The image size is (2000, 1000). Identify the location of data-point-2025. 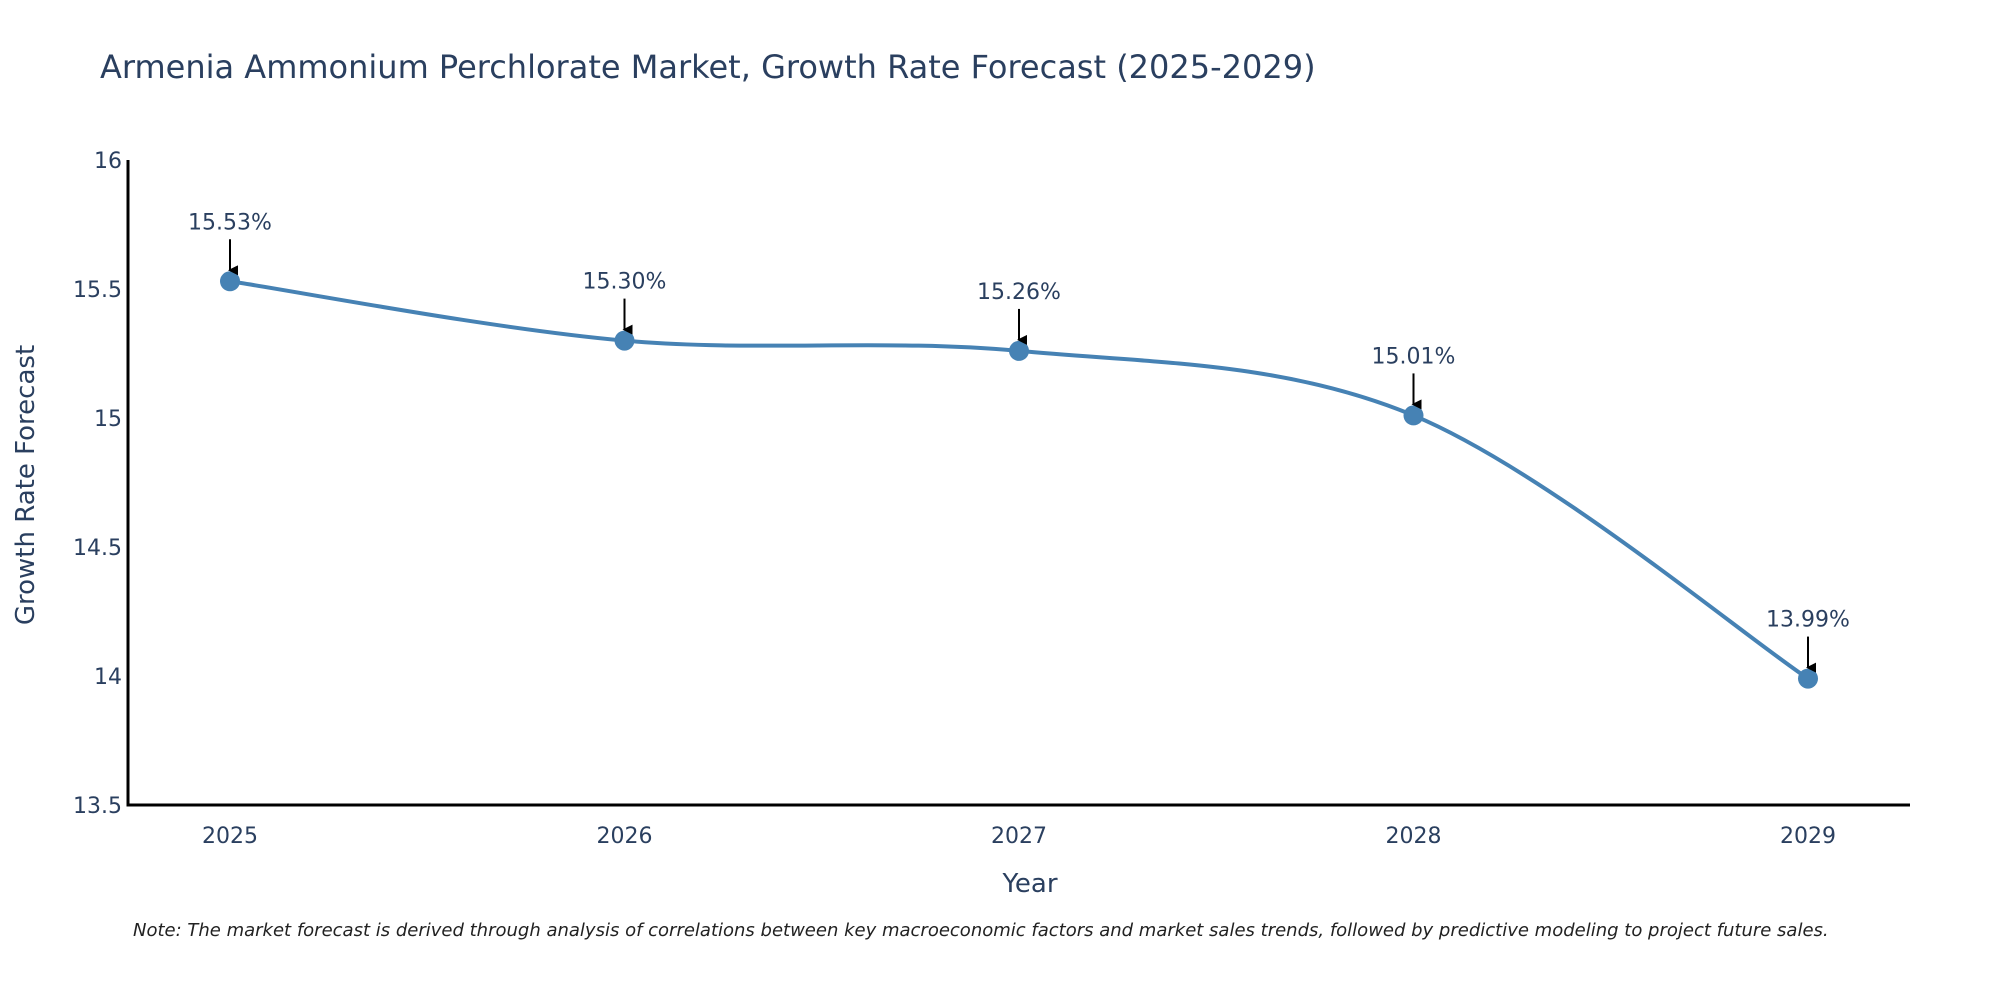
(230, 281).